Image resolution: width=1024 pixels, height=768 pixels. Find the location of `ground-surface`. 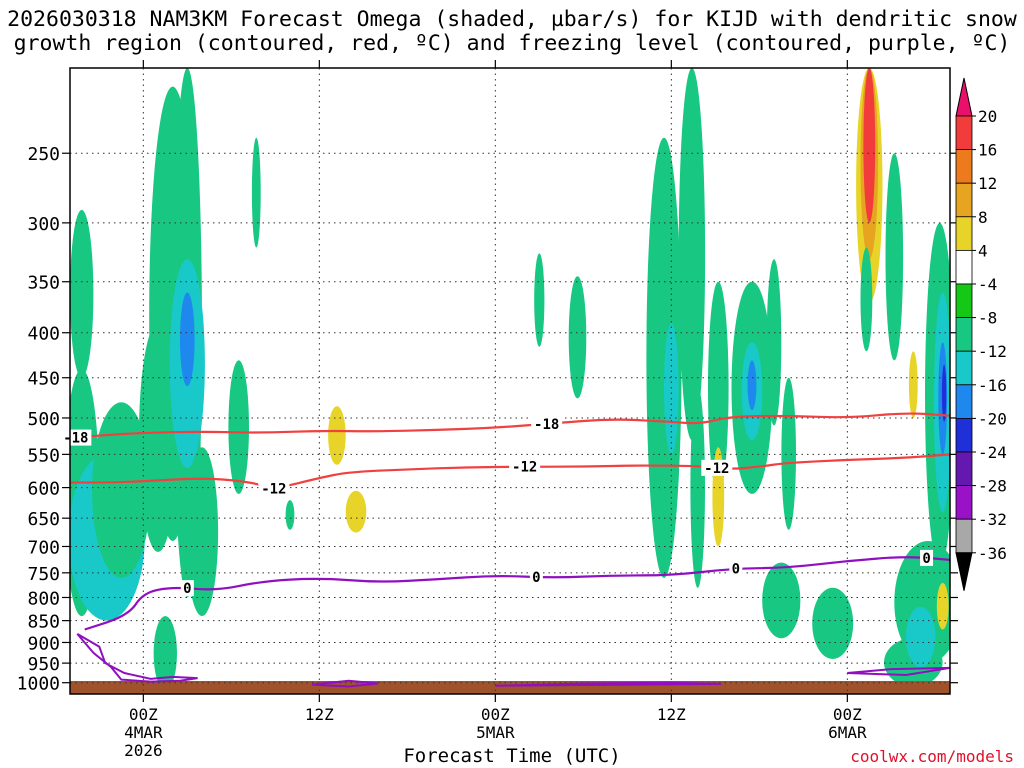

ground-surface is located at coordinates (510, 687).